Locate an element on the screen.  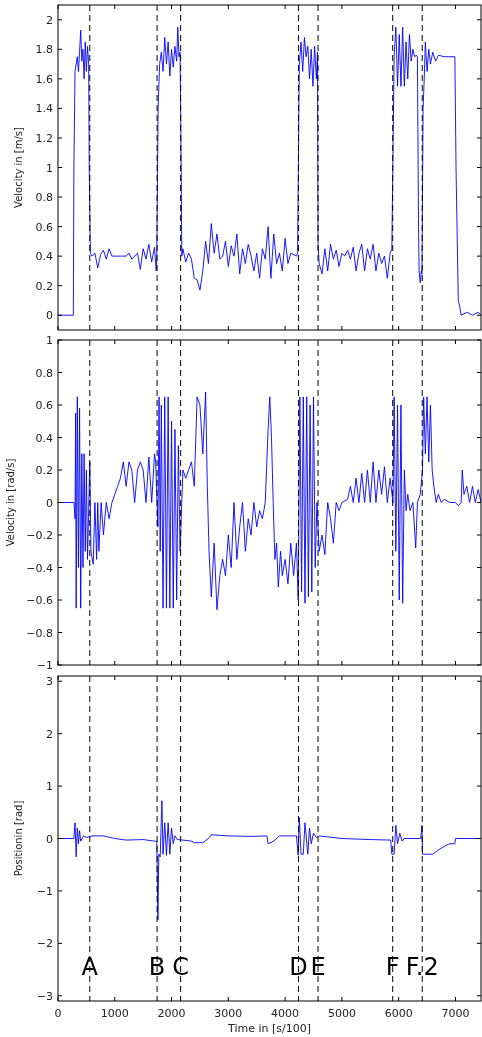
y-tick-label: 1.4 is located at coordinates (44, 109).